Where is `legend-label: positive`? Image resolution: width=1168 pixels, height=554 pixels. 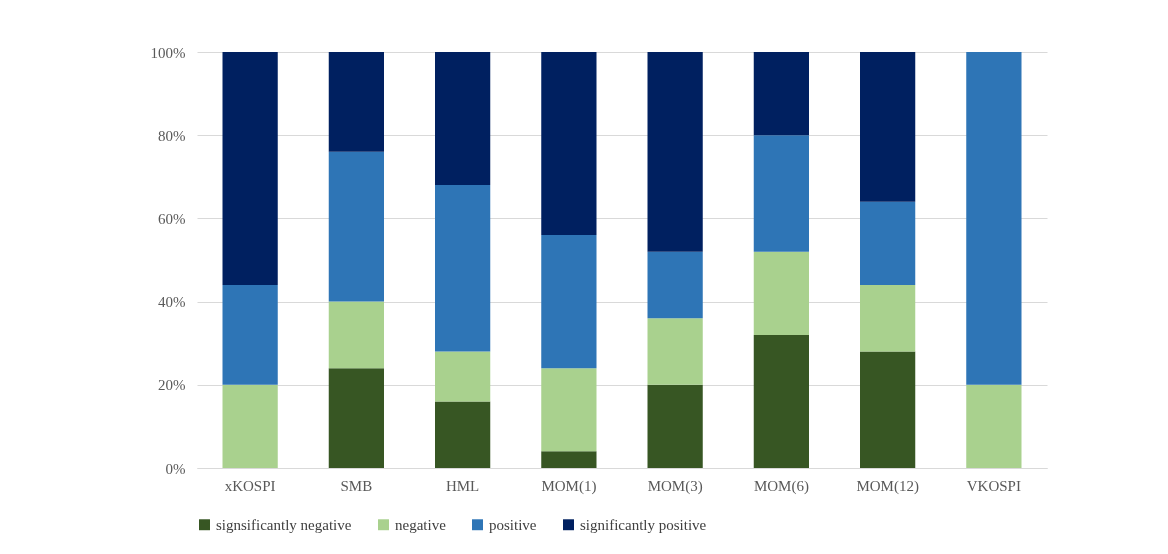 legend-label: positive is located at coordinates (513, 524).